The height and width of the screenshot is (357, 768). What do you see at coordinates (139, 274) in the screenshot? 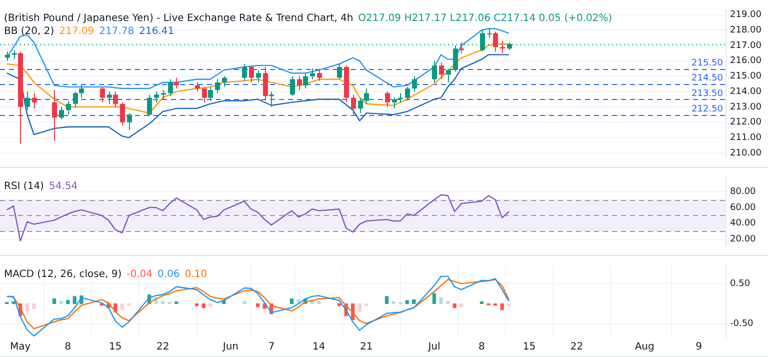
I see `series-label: -0.04` at bounding box center [139, 274].